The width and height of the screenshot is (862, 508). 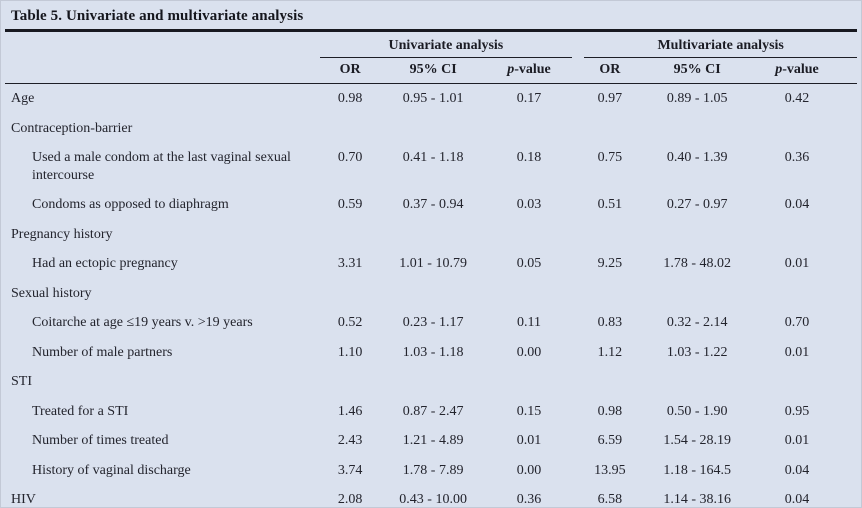 I want to click on cell-univariate-ci: 0.87 - 2.47, so click(x=433, y=411).